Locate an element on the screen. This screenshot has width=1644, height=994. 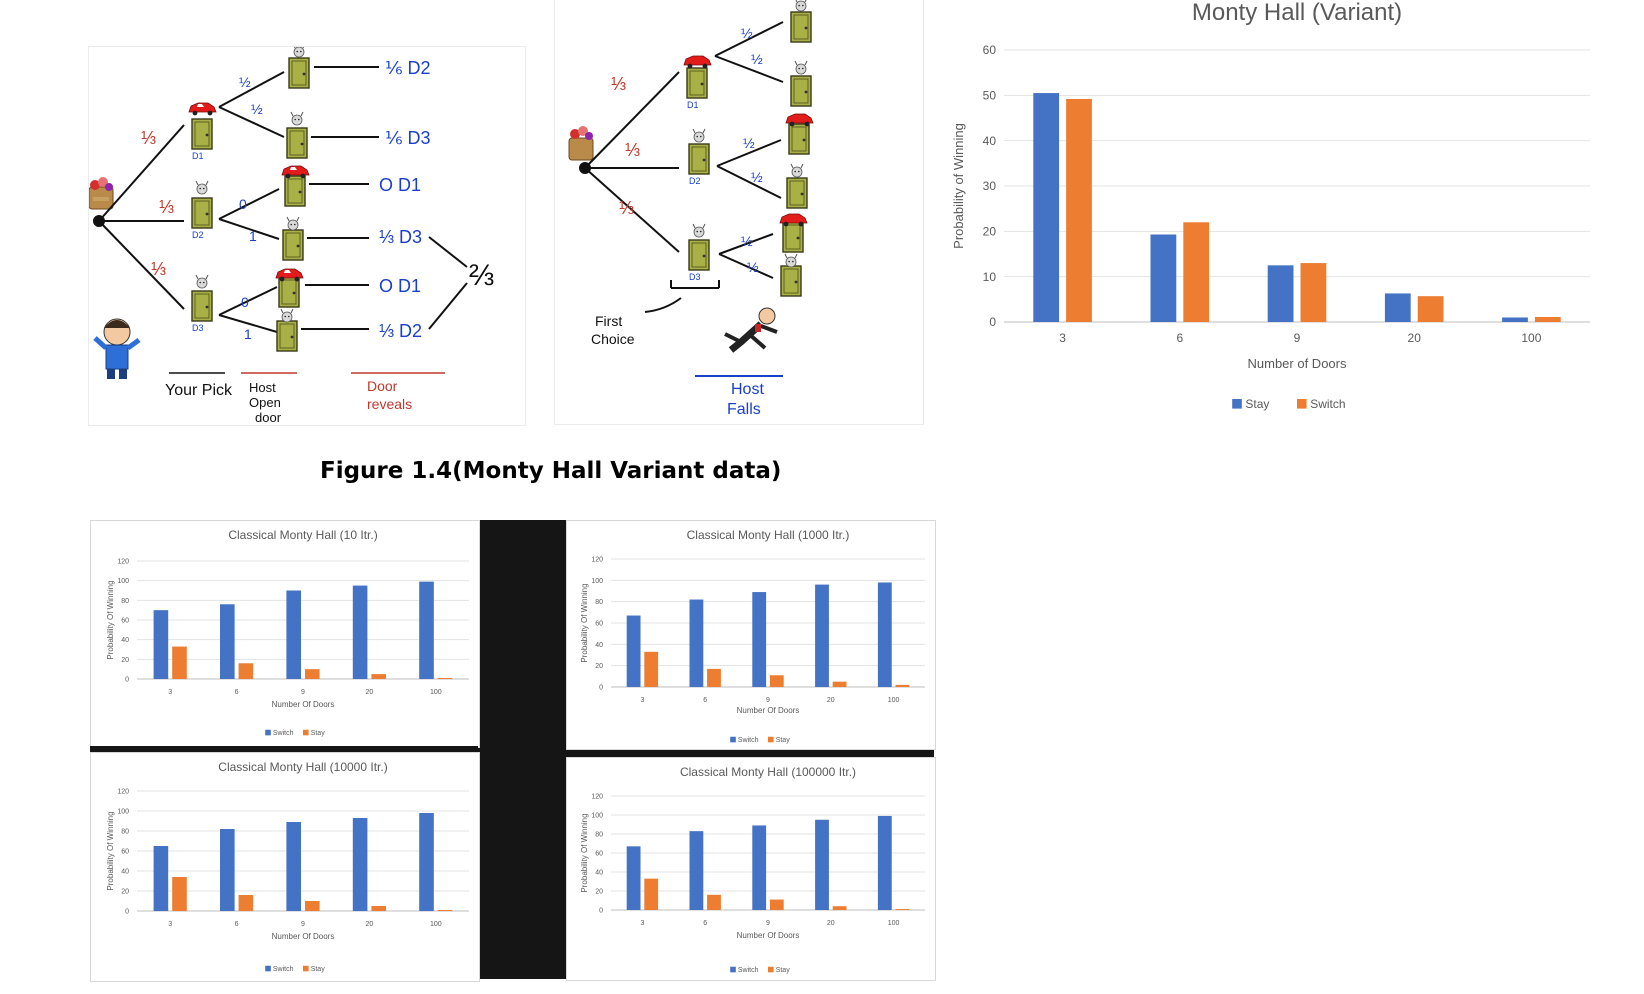
host-character-icon is located at coordinates (117, 348).